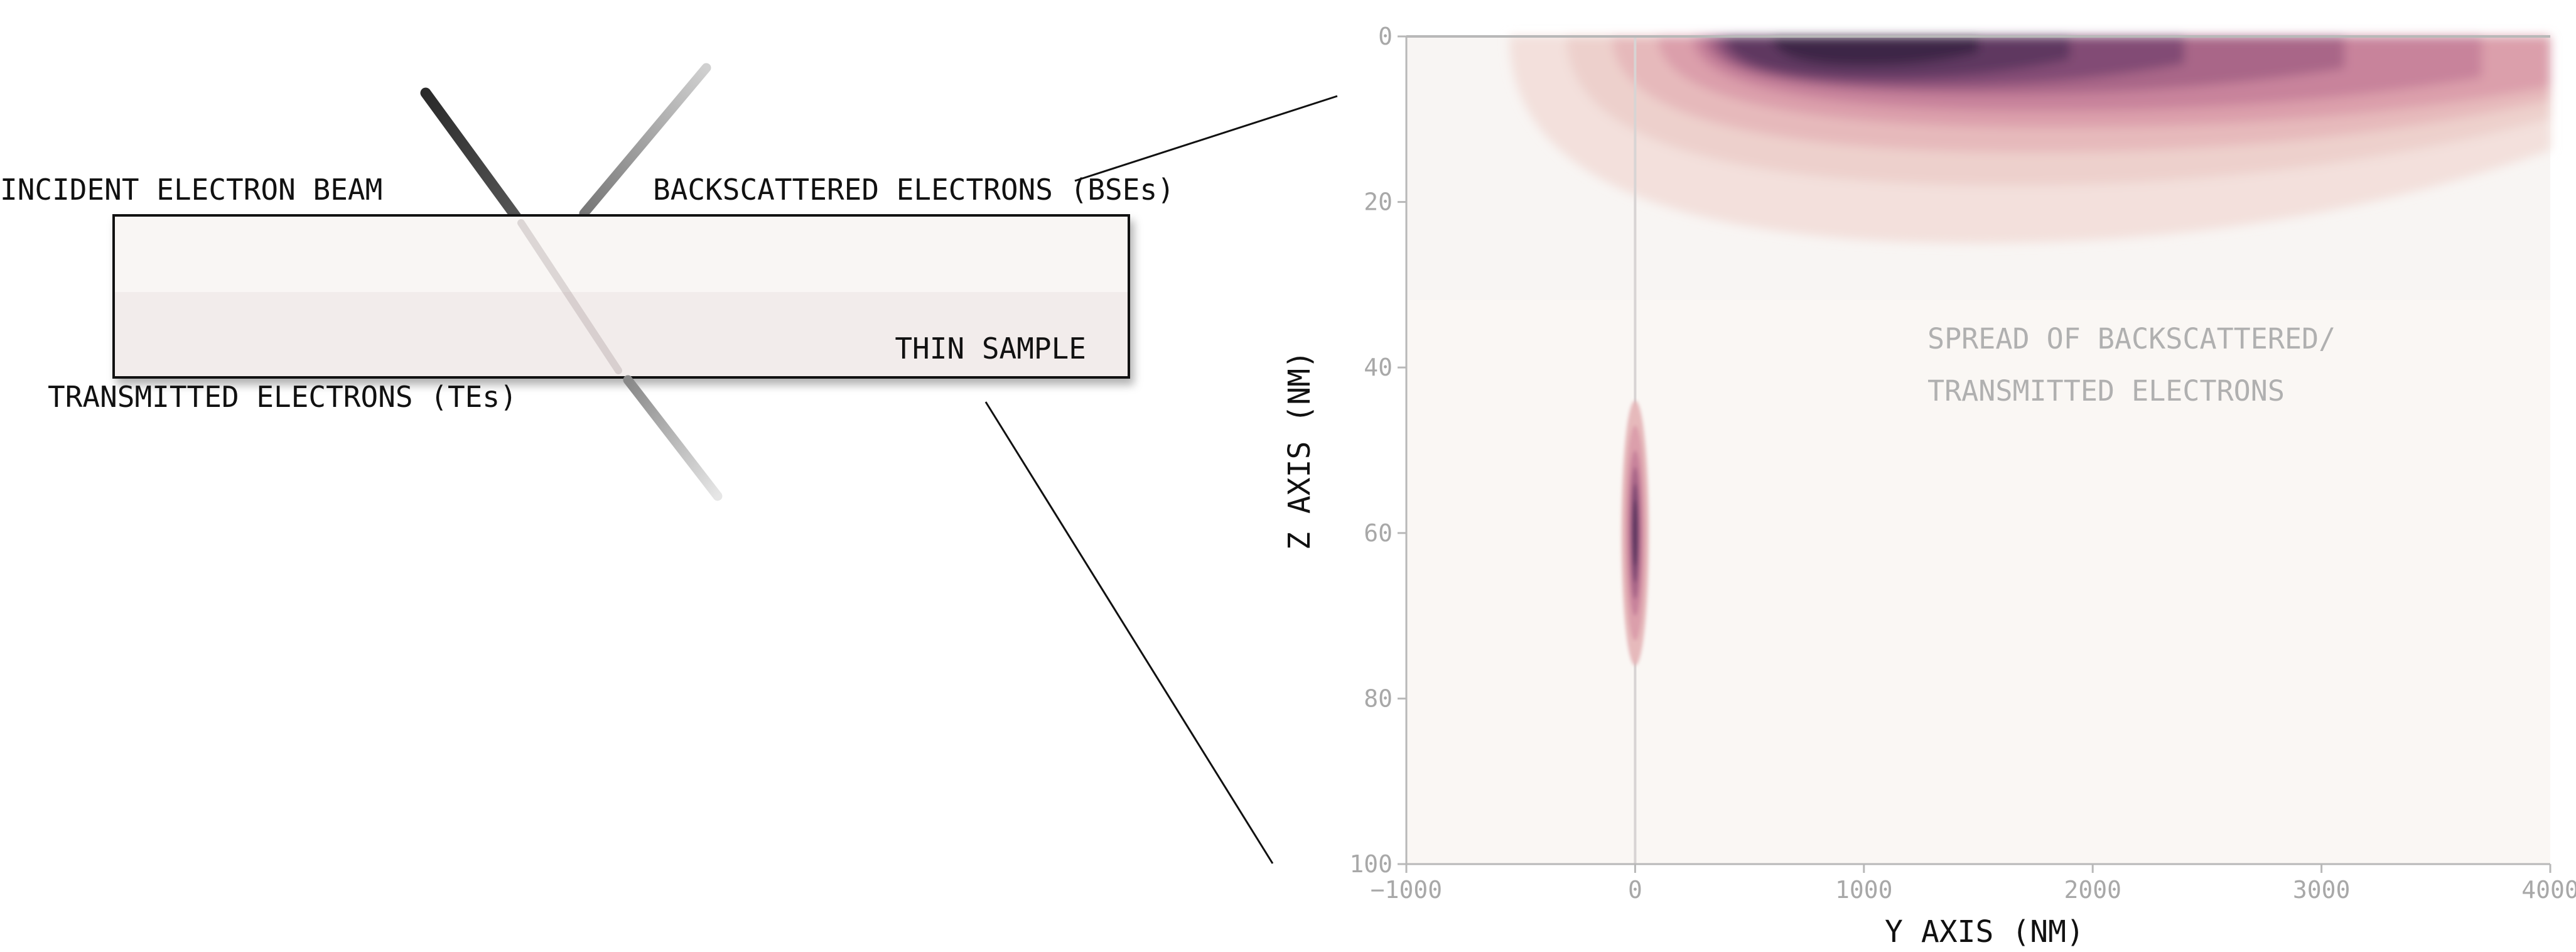  Describe the element at coordinates (1406, 890) in the screenshot. I see `x-tick-label: −1000` at that location.